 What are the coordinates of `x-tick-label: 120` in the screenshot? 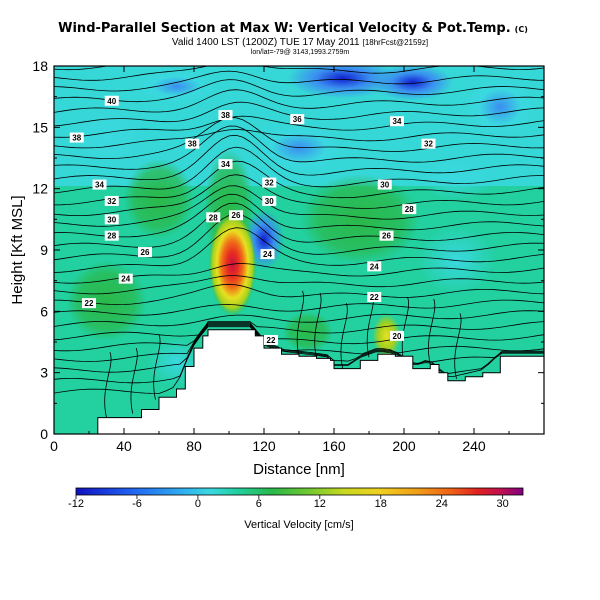 It's located at (264, 446).